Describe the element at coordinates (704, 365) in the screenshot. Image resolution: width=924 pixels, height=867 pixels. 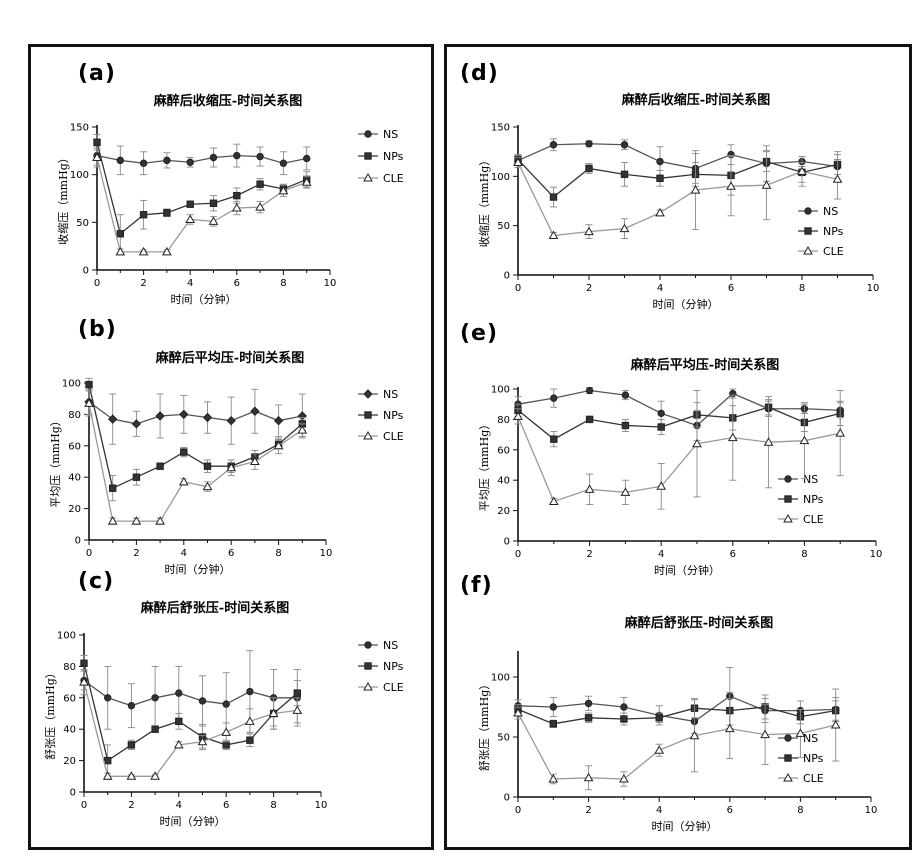
I see `chart-title: 麻醉后平均压-时间关系图` at that location.